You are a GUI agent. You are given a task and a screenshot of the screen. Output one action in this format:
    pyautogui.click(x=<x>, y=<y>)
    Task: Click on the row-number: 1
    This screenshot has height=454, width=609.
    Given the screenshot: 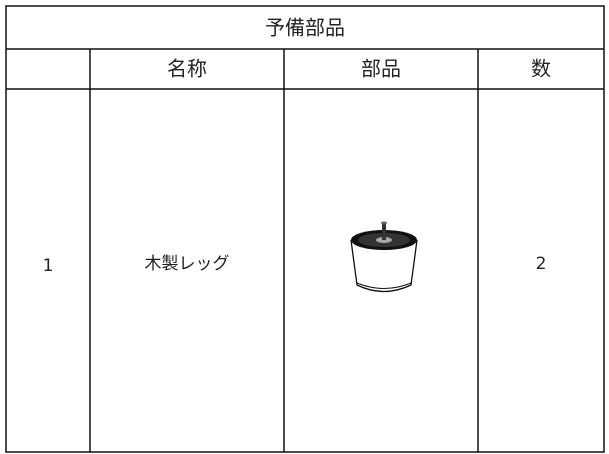 What is the action you would take?
    pyautogui.click(x=48, y=266)
    